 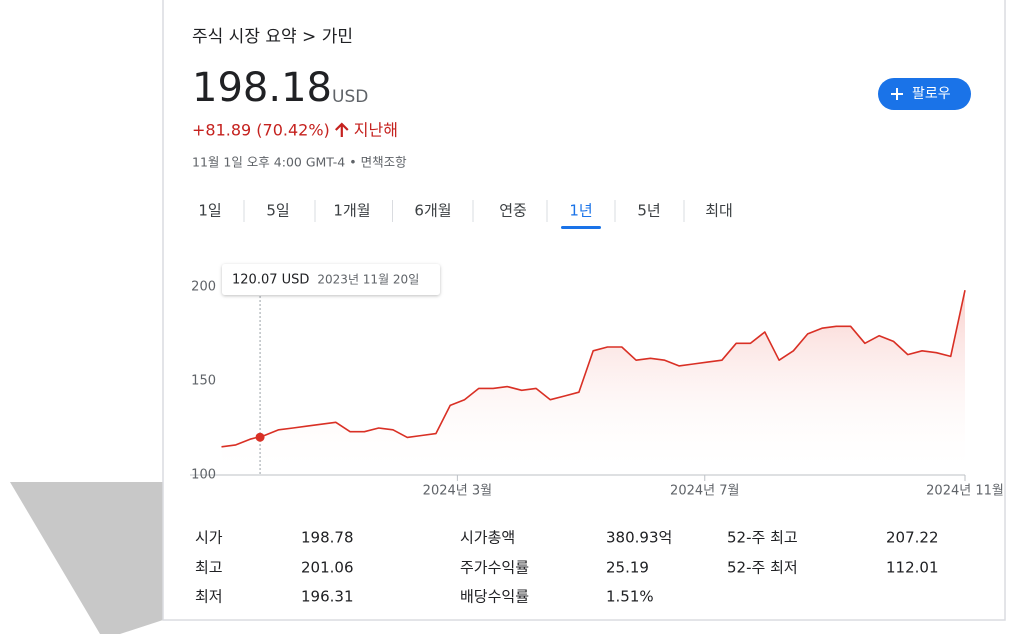 I want to click on x-tick-label: 2024년 11월, so click(x=965, y=491).